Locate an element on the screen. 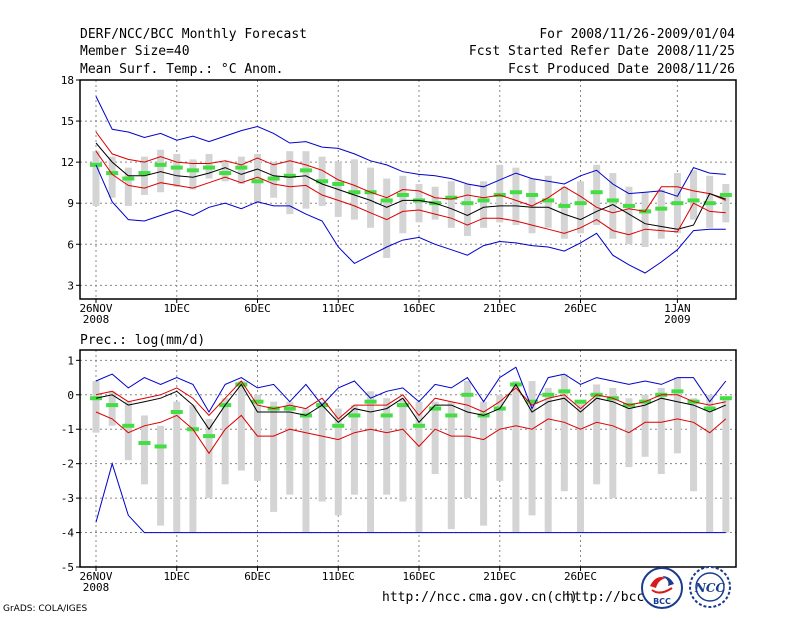 The width and height of the screenshot is (800, 618). bcc-logo-text: BCC is located at coordinates (662, 601).